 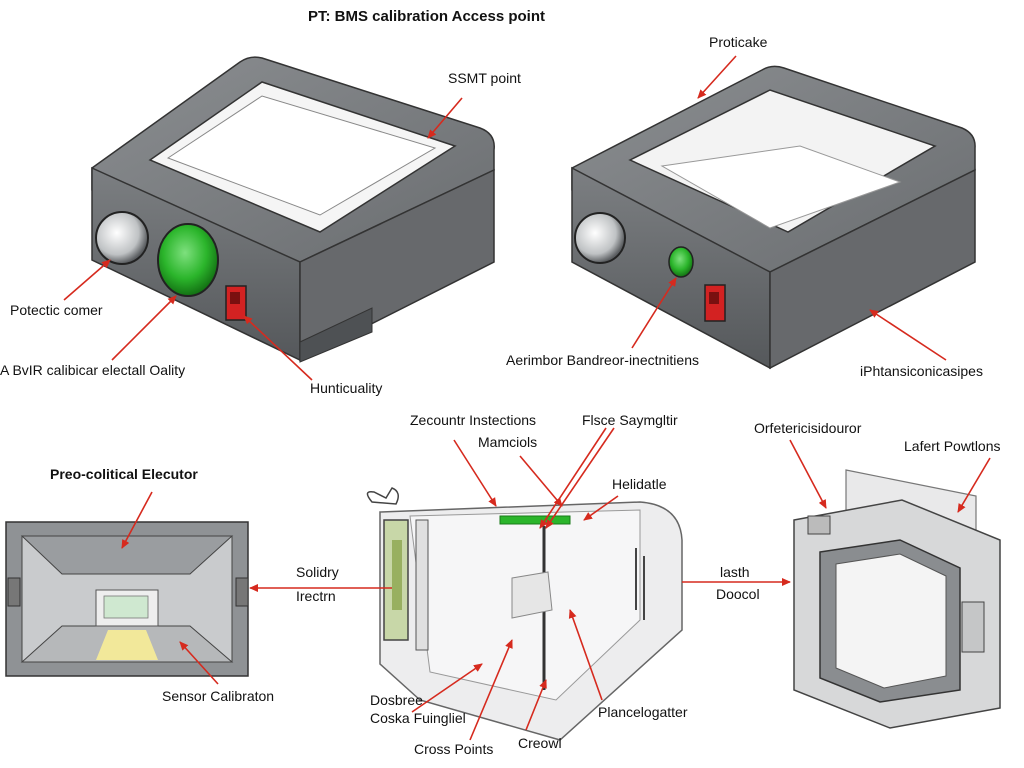 What do you see at coordinates (536, 705) in the screenshot?
I see `arrow-creowl` at bounding box center [536, 705].